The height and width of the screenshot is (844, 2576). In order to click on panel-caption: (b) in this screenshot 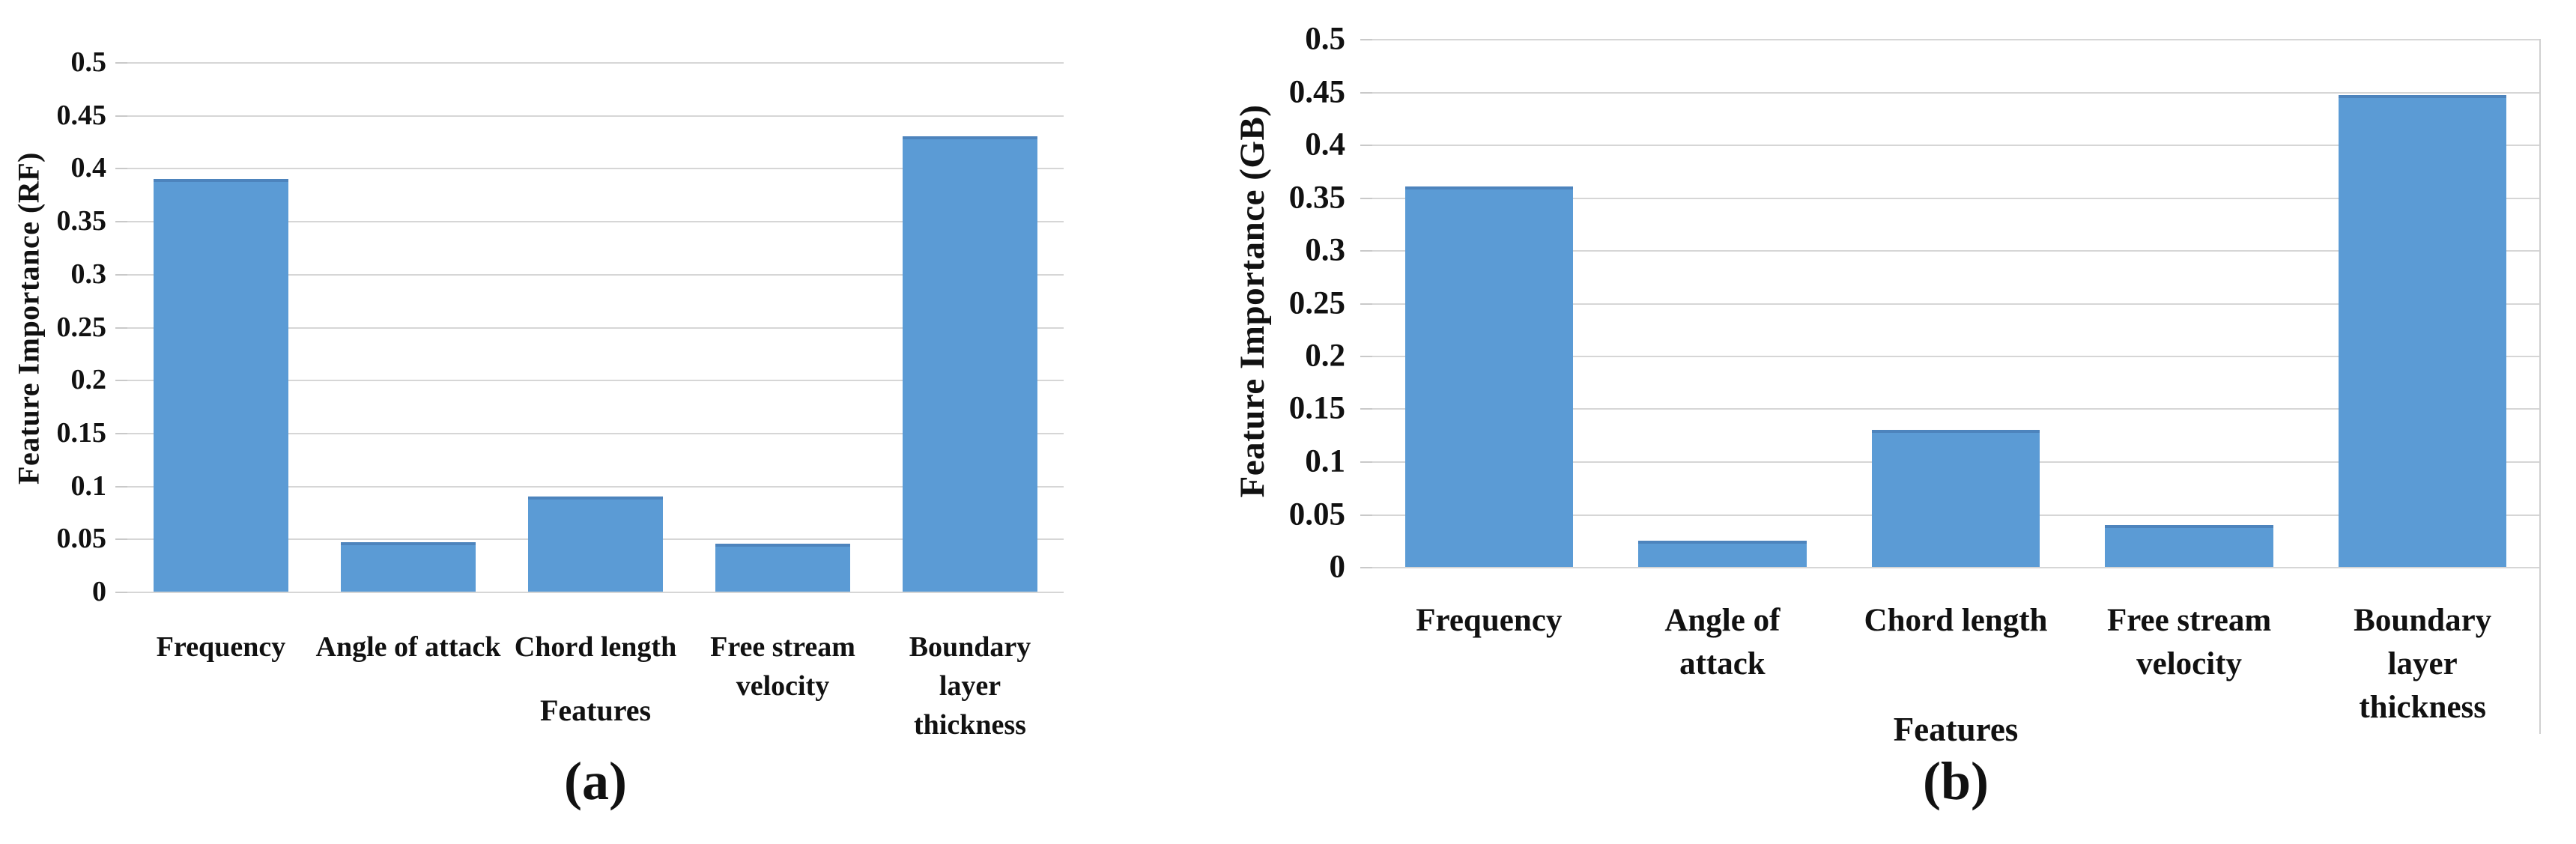, I will do `click(1956, 781)`.